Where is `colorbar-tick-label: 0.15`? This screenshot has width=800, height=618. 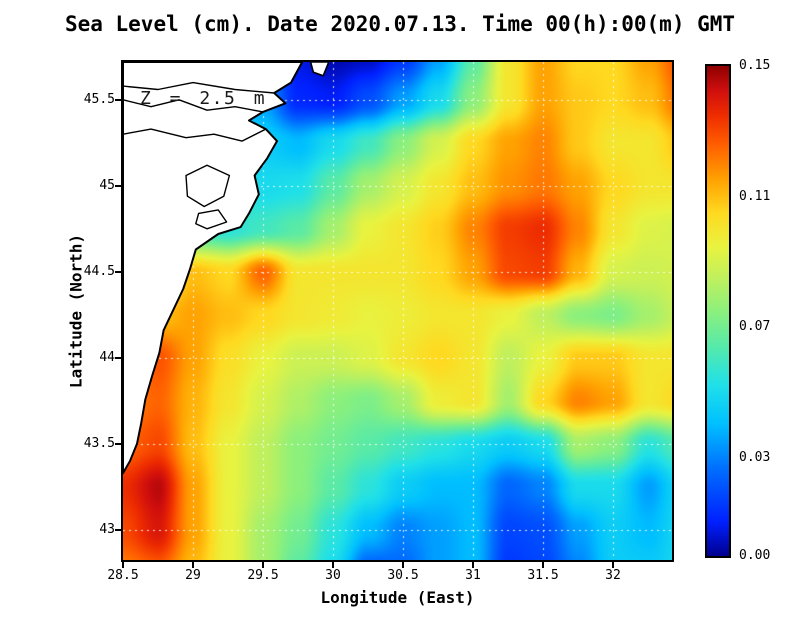
colorbar-tick-label: 0.15 is located at coordinates (755, 65).